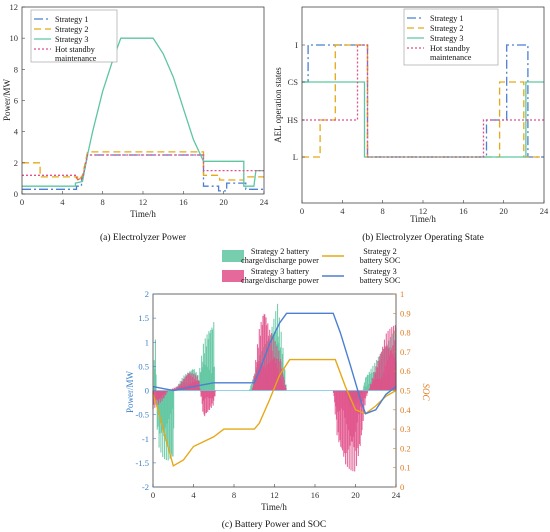 This screenshot has width=550, height=532. I want to click on panel-c-ytick-label: -1, so click(145, 439).